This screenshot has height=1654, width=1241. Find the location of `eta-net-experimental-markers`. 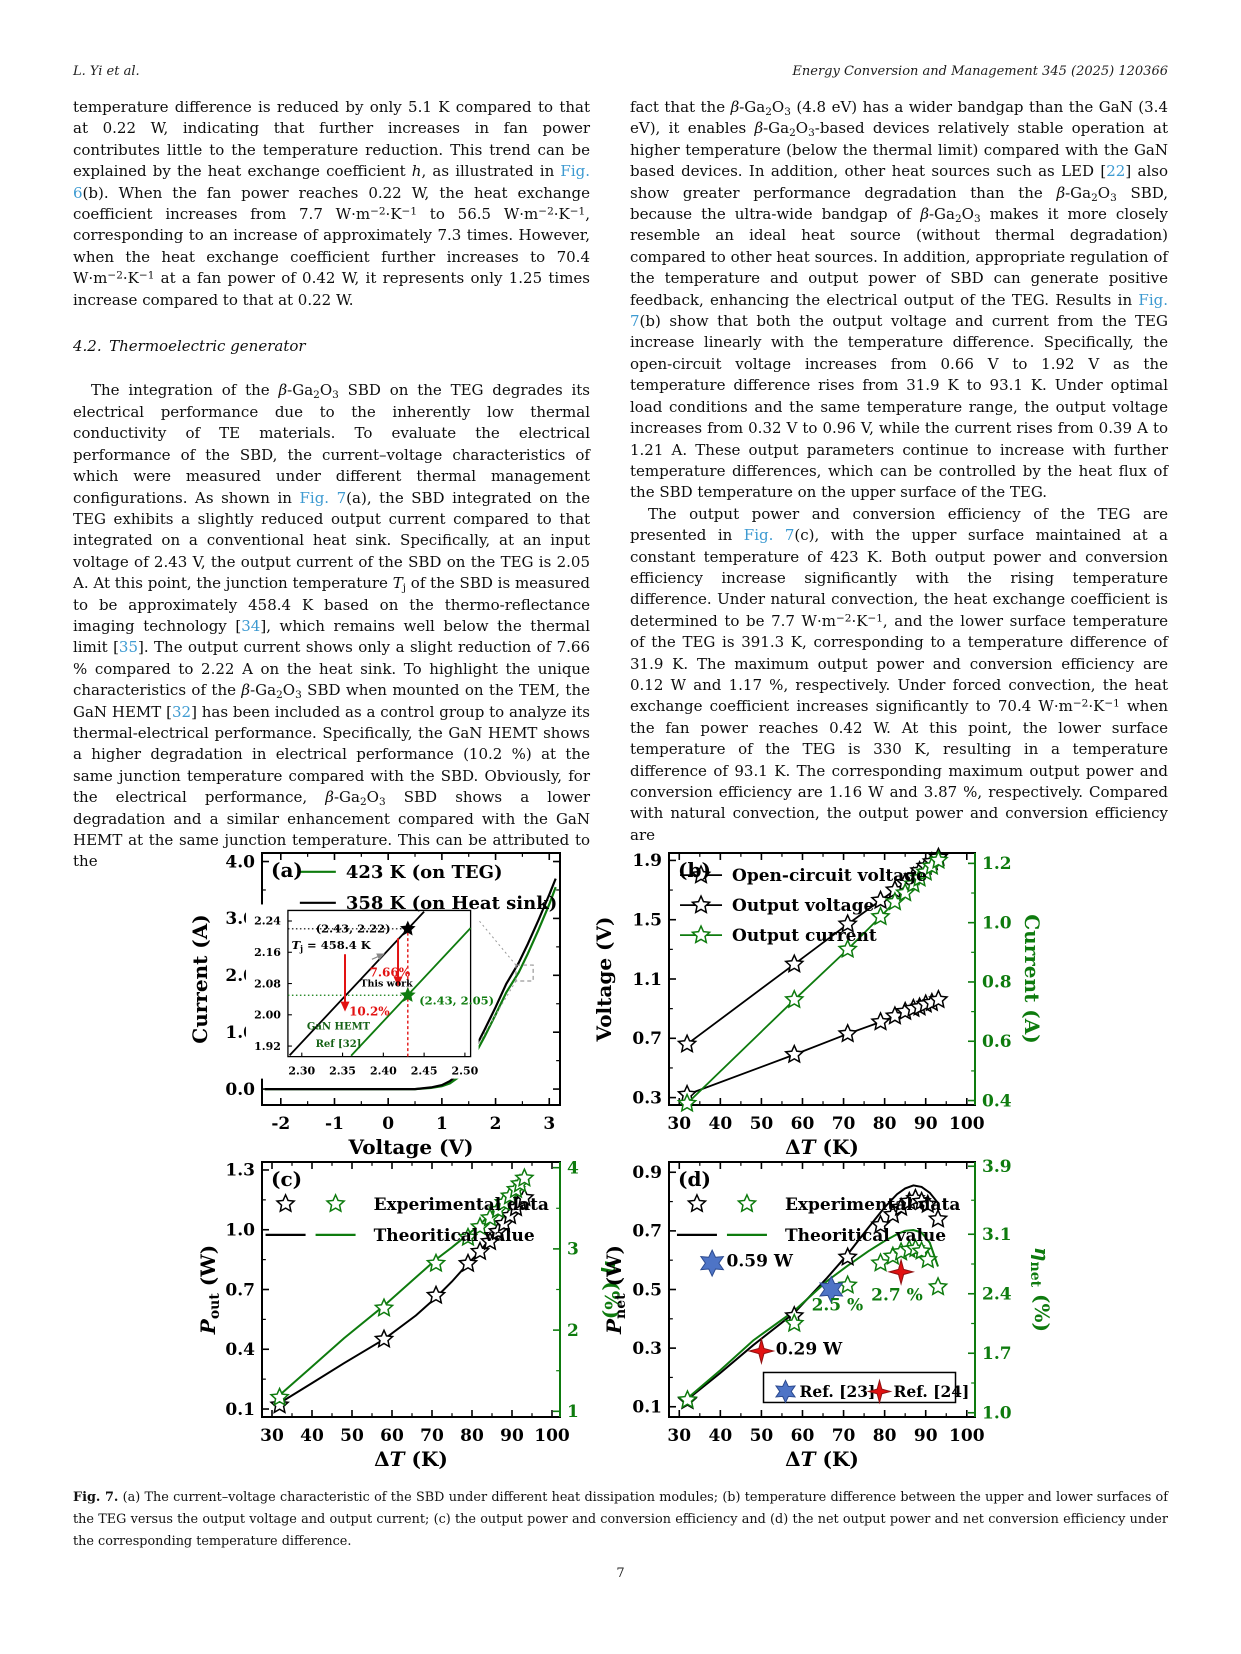

eta-net-experimental-markers is located at coordinates (813, 1323).